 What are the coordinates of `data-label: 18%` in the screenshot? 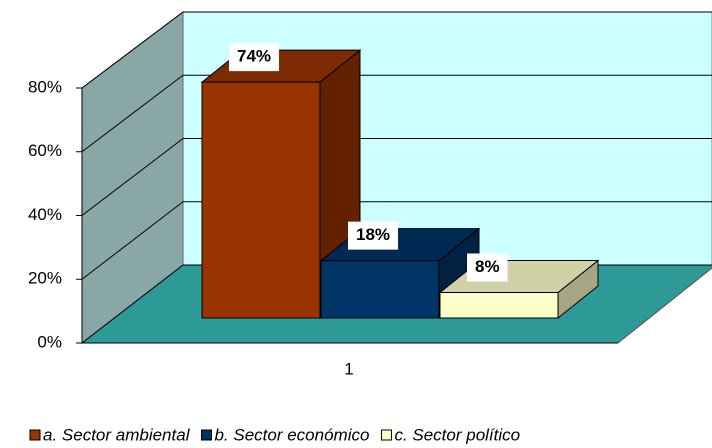 It's located at (373, 234).